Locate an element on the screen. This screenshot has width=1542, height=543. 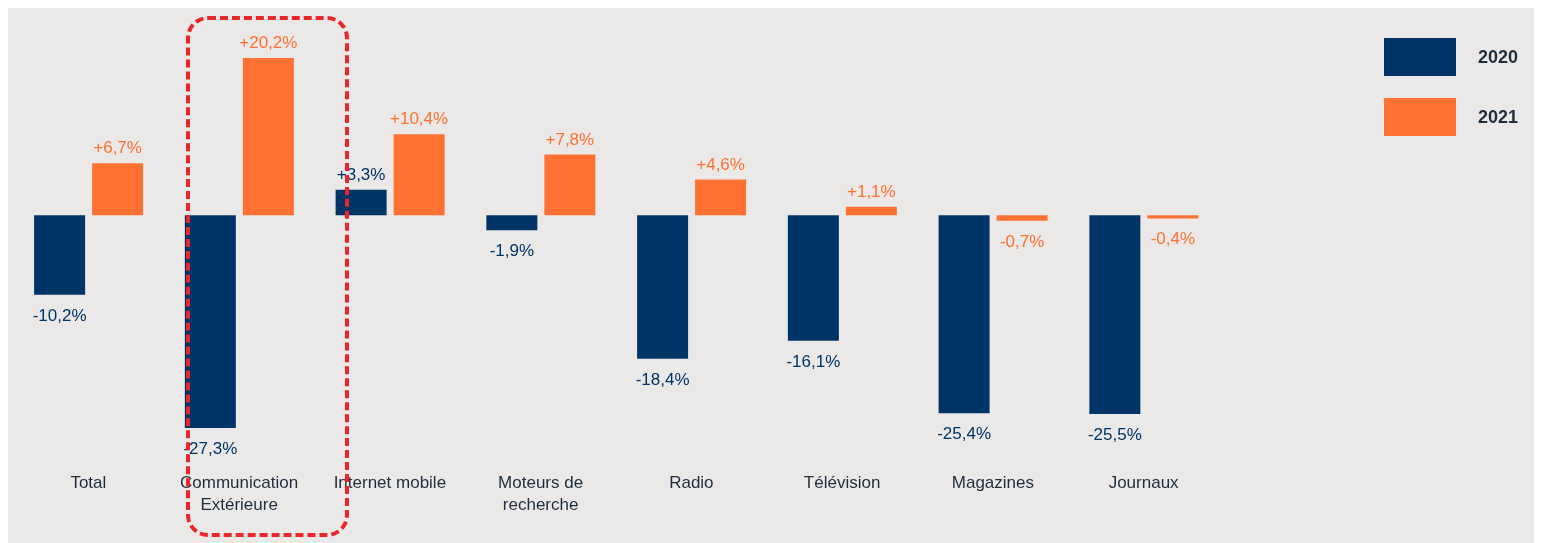
x-tick-label: Radio is located at coordinates (691, 482).